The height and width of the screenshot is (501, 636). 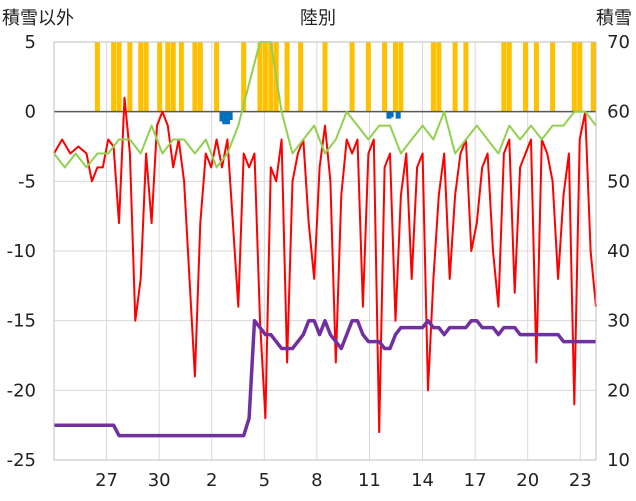 I want to click on y-right-tick-label: 30, so click(x=618, y=321).